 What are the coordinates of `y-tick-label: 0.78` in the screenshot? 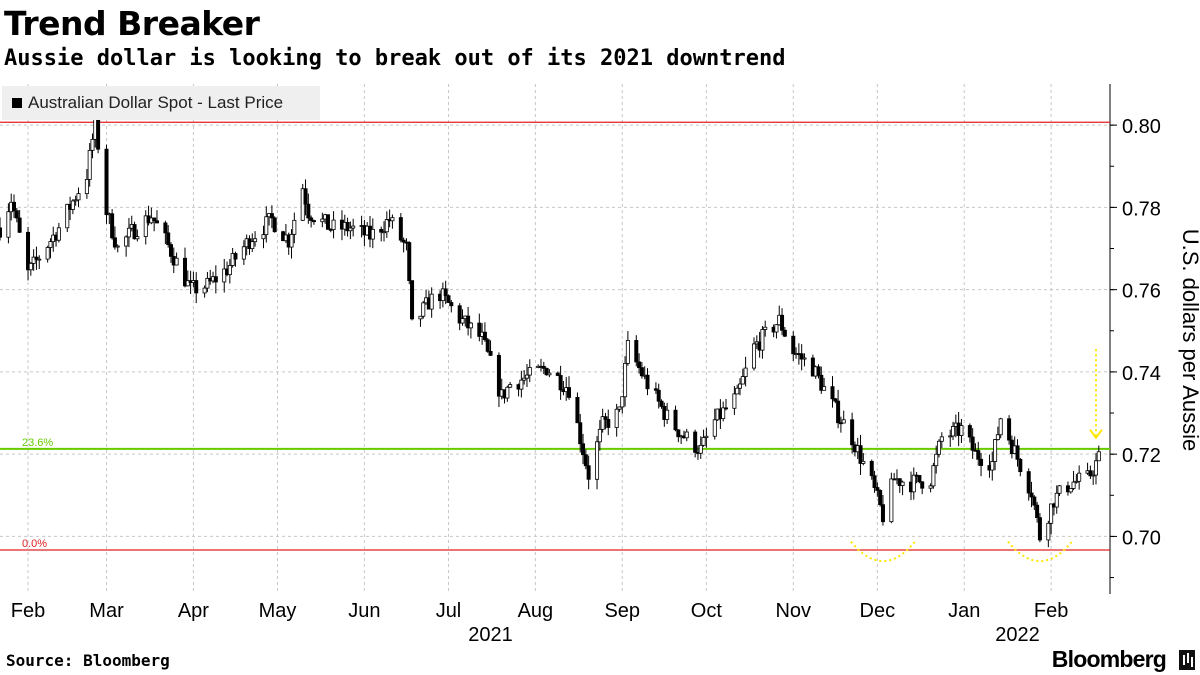 It's located at (1141, 209).